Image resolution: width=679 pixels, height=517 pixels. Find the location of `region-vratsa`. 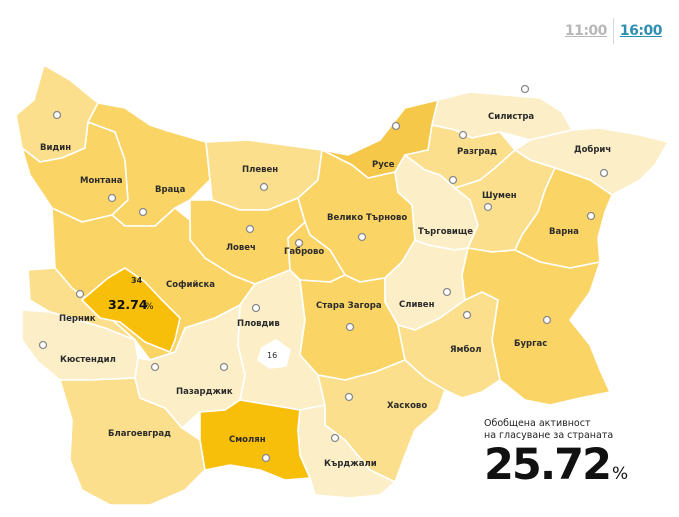

region-vratsa is located at coordinates (149, 164).